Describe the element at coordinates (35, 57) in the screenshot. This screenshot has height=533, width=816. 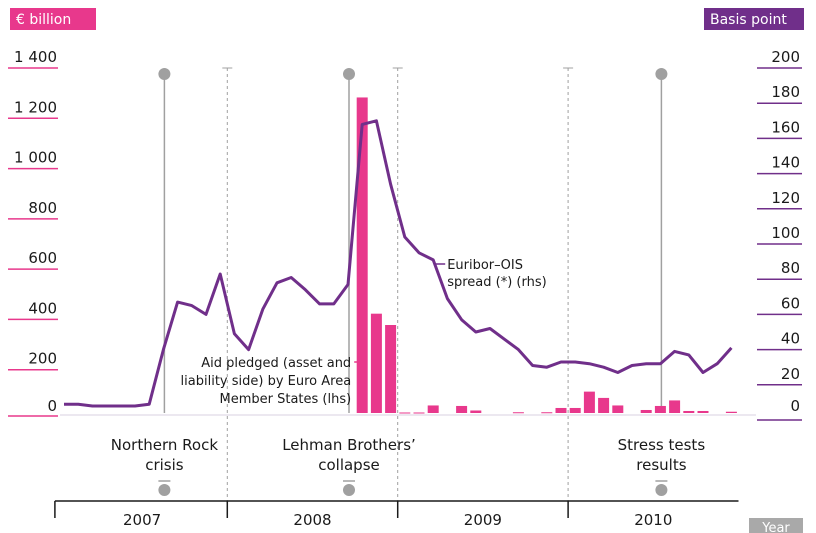
I see `left-tick-label: 1 400` at that location.